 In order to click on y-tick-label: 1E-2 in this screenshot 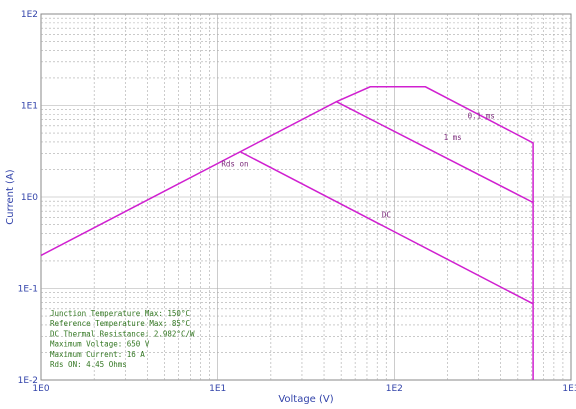, I will do `click(28, 381)`.